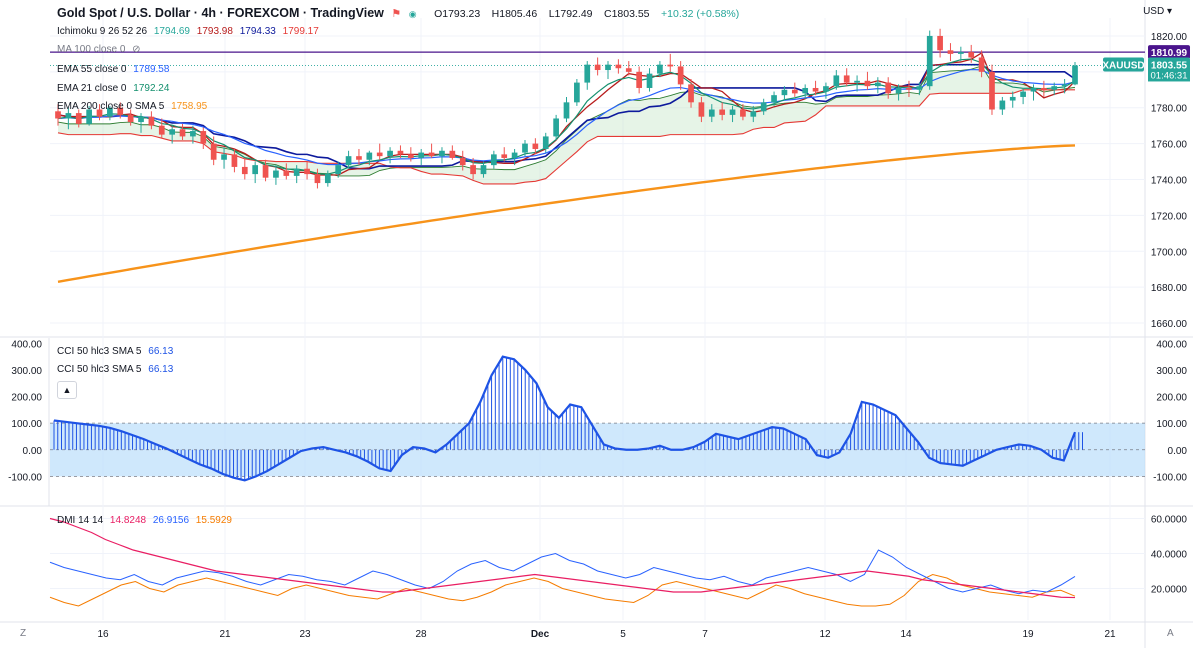  I want to click on time-tick-label: Dec, so click(540, 634).